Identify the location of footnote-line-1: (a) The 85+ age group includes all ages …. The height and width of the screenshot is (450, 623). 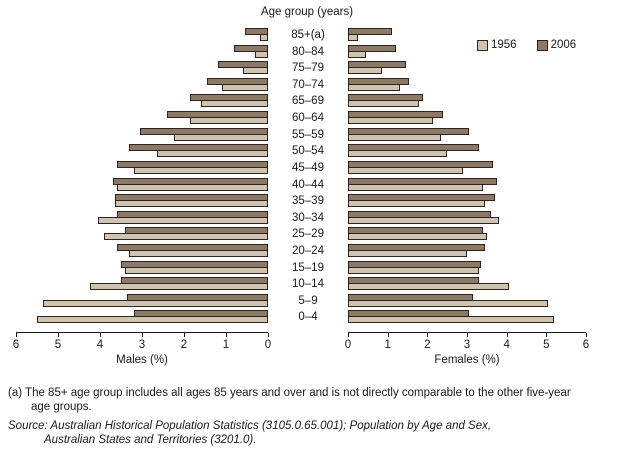
(289, 393).